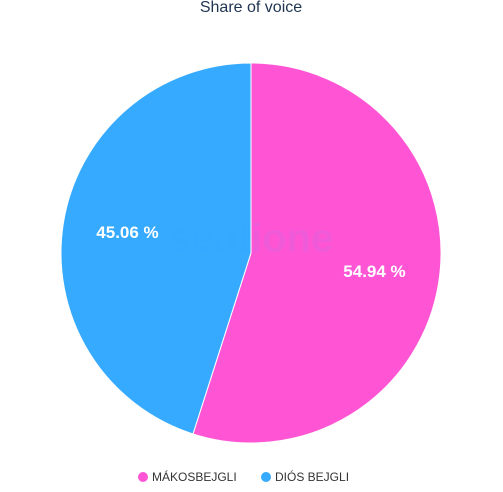 This screenshot has height=492, width=503. I want to click on value-label: 45.06 %, so click(127, 232).